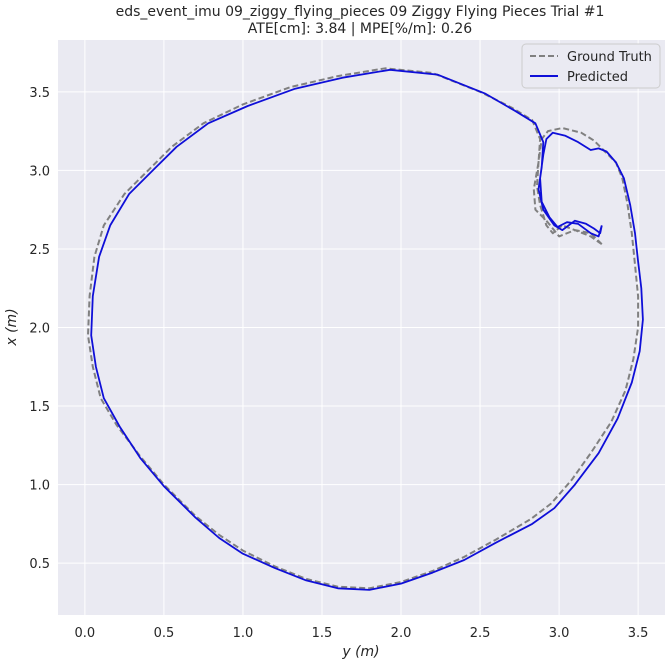 Image resolution: width=671 pixels, height=665 pixels. What do you see at coordinates (401, 633) in the screenshot?
I see `x-tick-label: 2.0` at bounding box center [401, 633].